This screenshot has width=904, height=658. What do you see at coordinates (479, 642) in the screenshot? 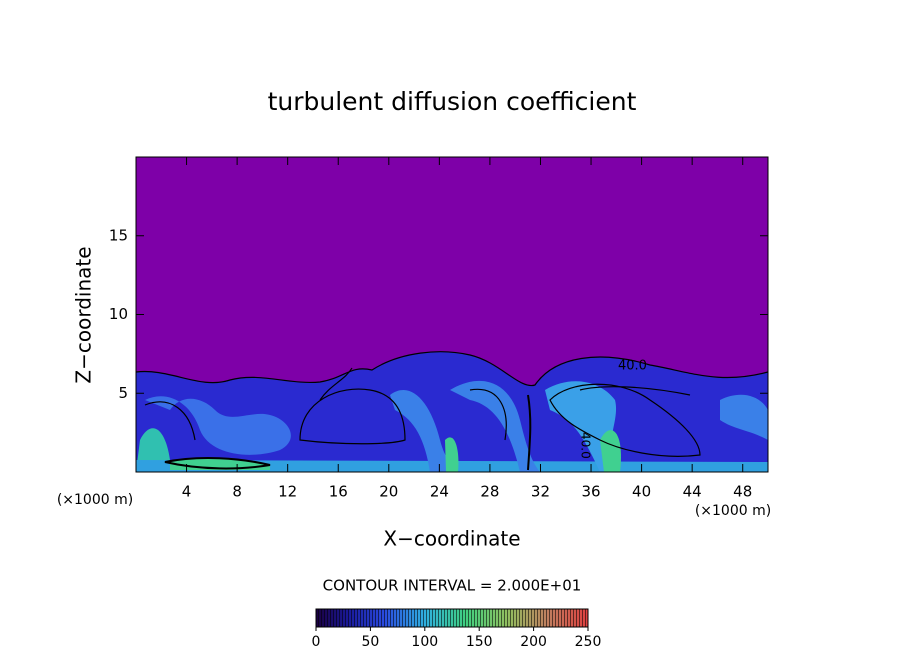
I see `colorbar-tick-label: 150` at bounding box center [479, 642].